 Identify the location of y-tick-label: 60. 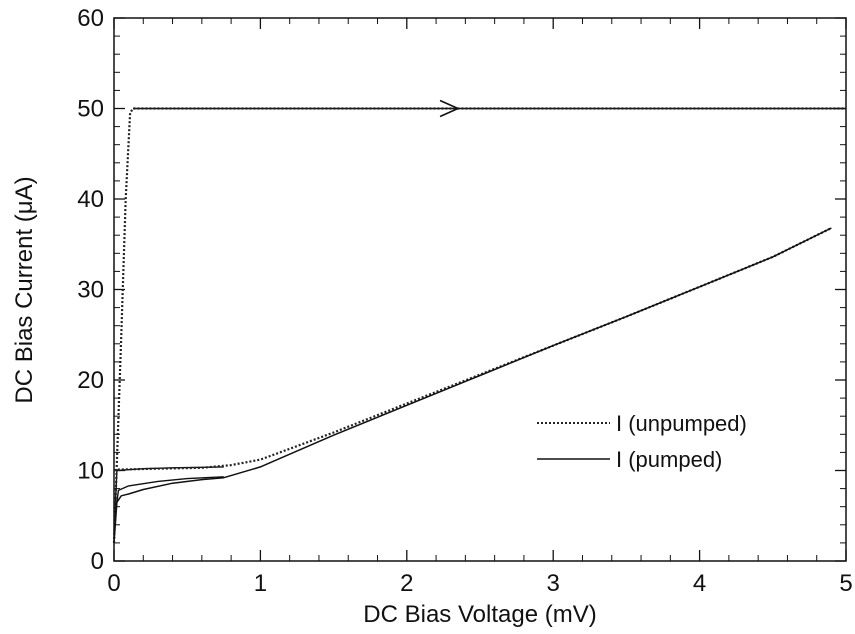
(90, 18).